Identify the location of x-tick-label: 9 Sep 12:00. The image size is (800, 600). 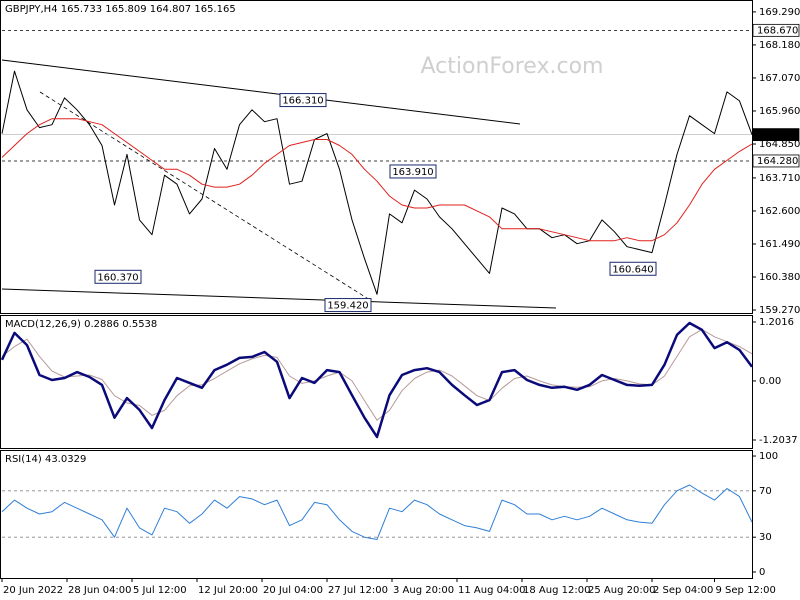
(746, 590).